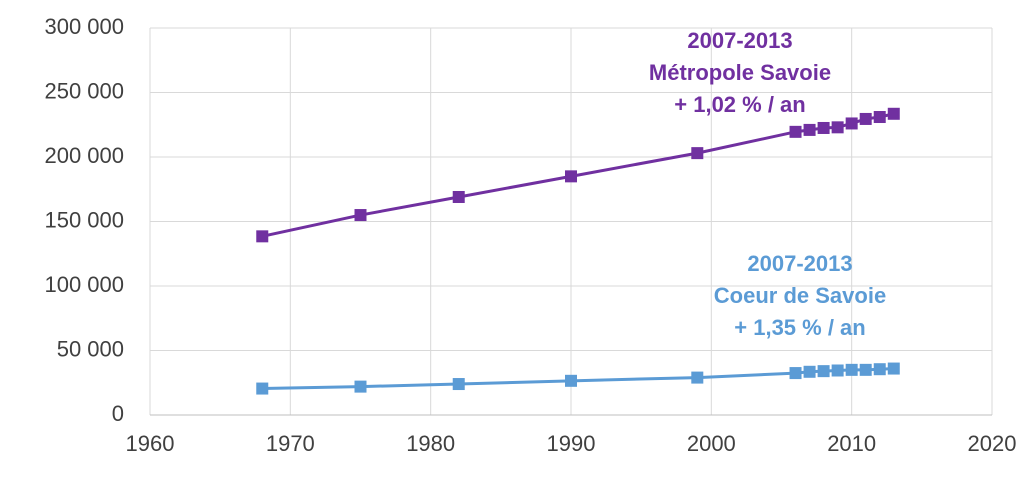  What do you see at coordinates (740, 72) in the screenshot?
I see `annotation: Métropole Savoie` at bounding box center [740, 72].